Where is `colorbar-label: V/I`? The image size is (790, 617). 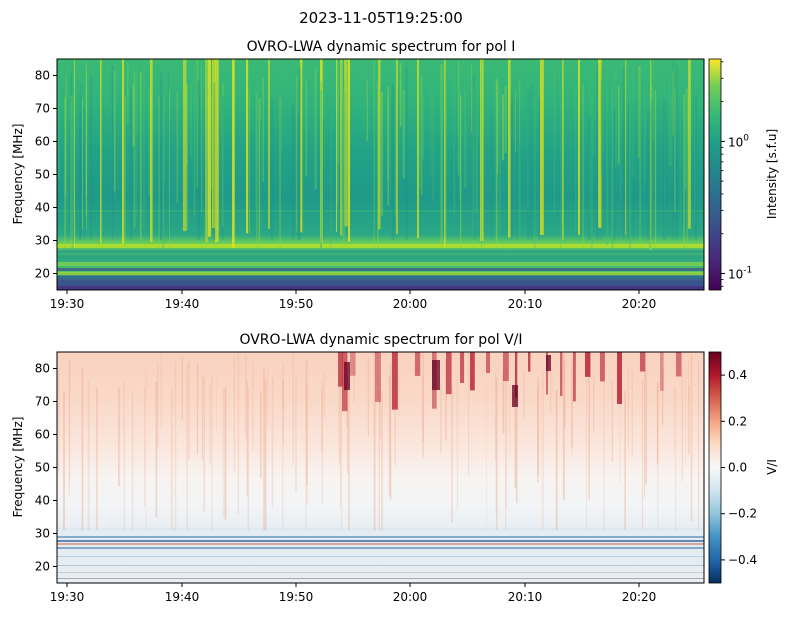 colorbar-label: V/I is located at coordinates (772, 467).